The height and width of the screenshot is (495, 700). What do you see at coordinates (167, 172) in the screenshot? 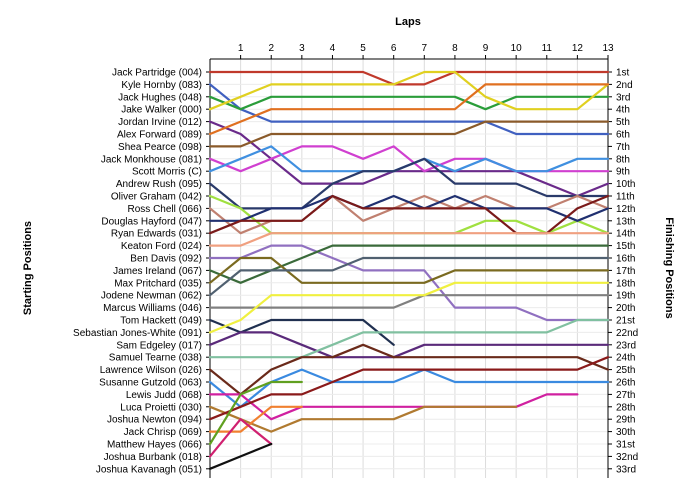
I see `driver-label: Scott Morris (C)` at bounding box center [167, 172].